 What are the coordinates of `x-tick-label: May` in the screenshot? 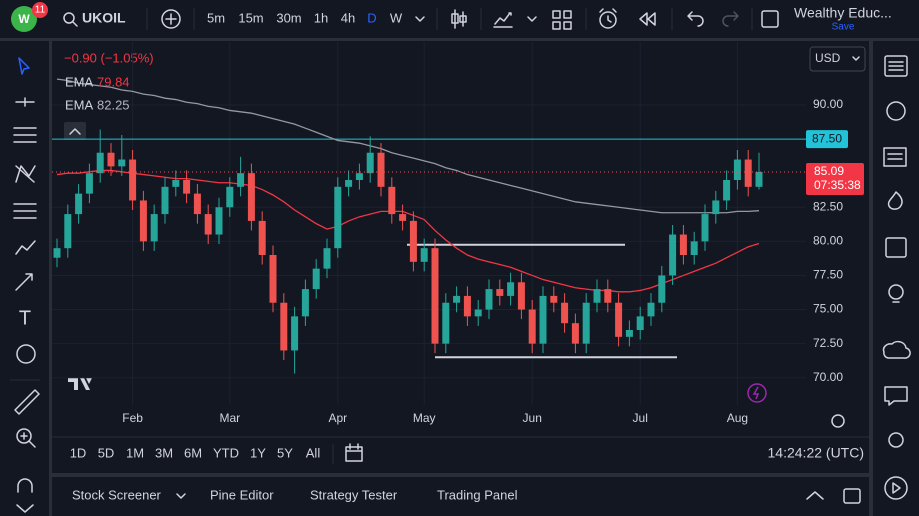 It's located at (424, 418).